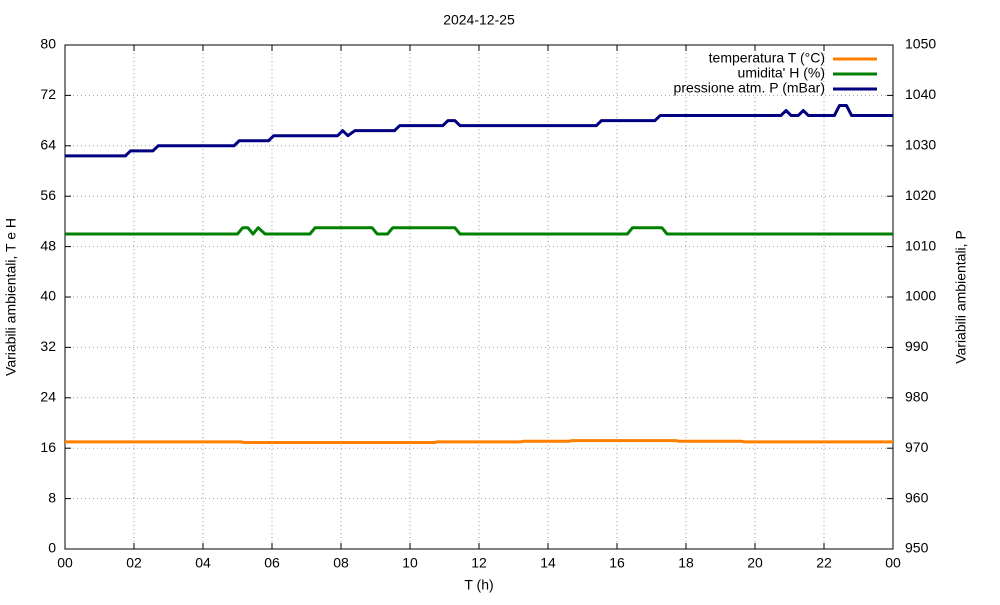 The height and width of the screenshot is (605, 1000). Describe the element at coordinates (48, 44) in the screenshot. I see `y-tick-label: 80` at that location.